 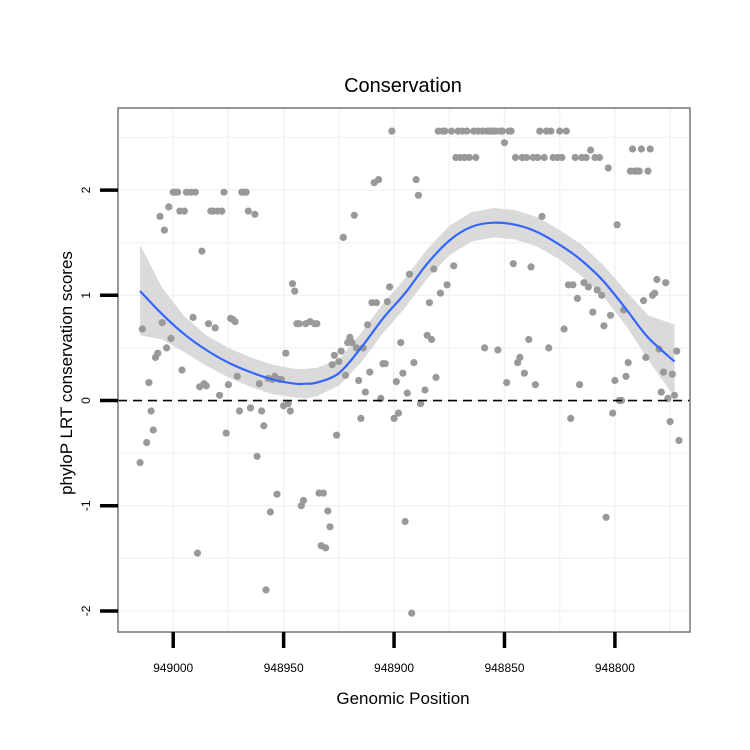 What do you see at coordinates (284, 668) in the screenshot?
I see `x-tick-label: 948950` at bounding box center [284, 668].